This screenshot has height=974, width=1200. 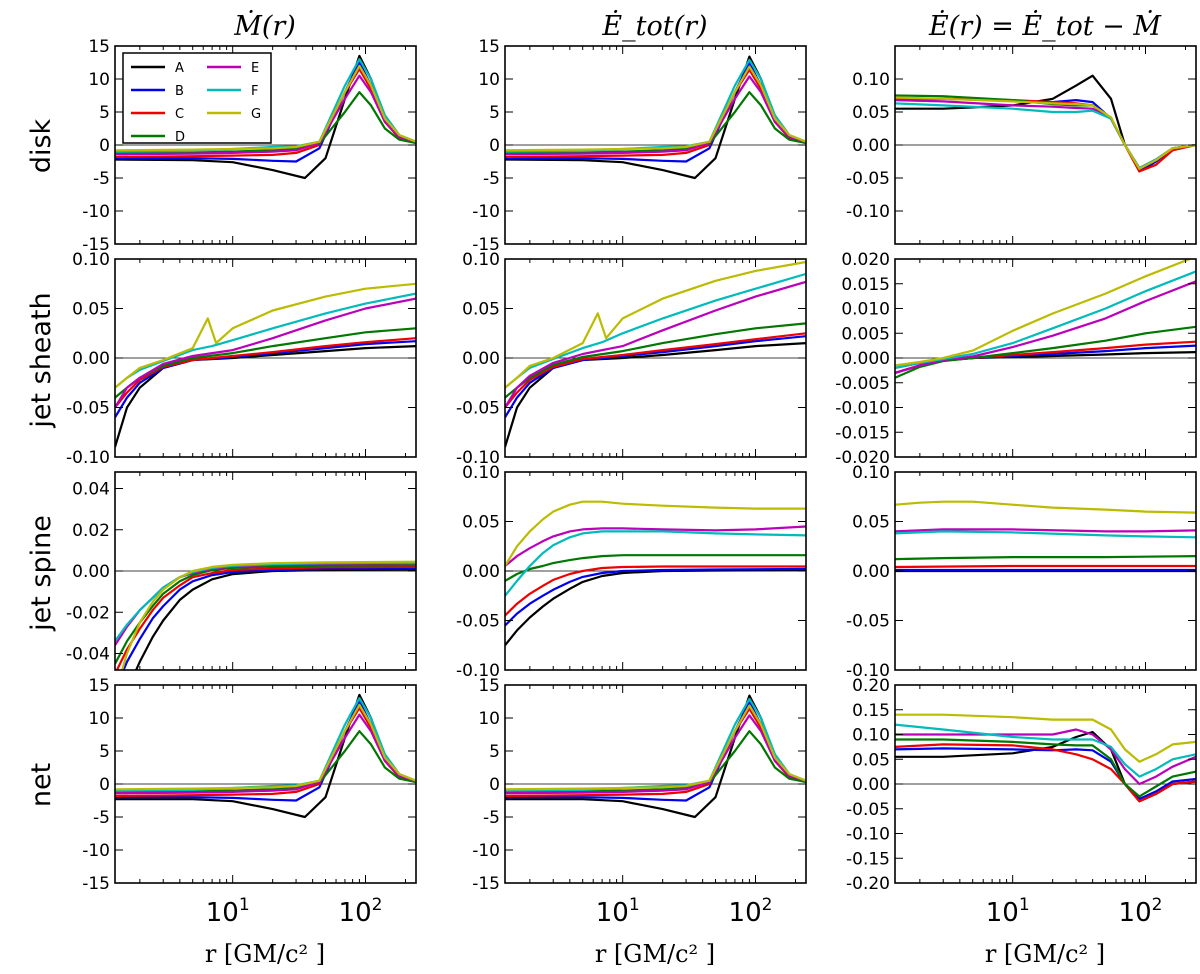 I want to click on col-title-e: Ė(r) = Ė_tot − Ṁ, so click(x=1045, y=25).